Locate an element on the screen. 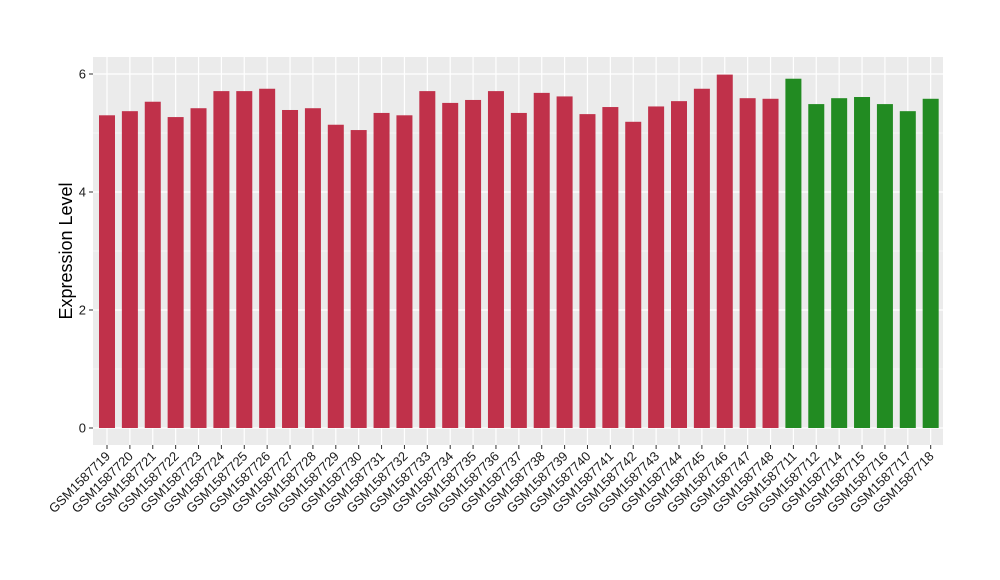  bar-GSM1587732 is located at coordinates (404, 272).